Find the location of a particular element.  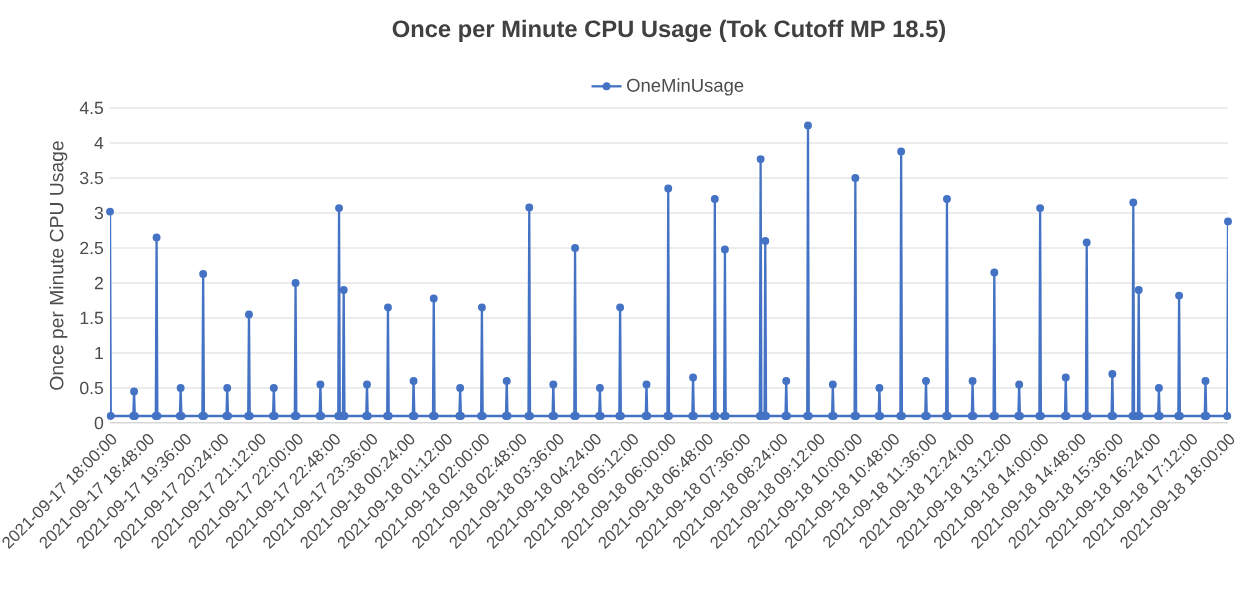

y-tick-label: 3.5 is located at coordinates (92, 178).